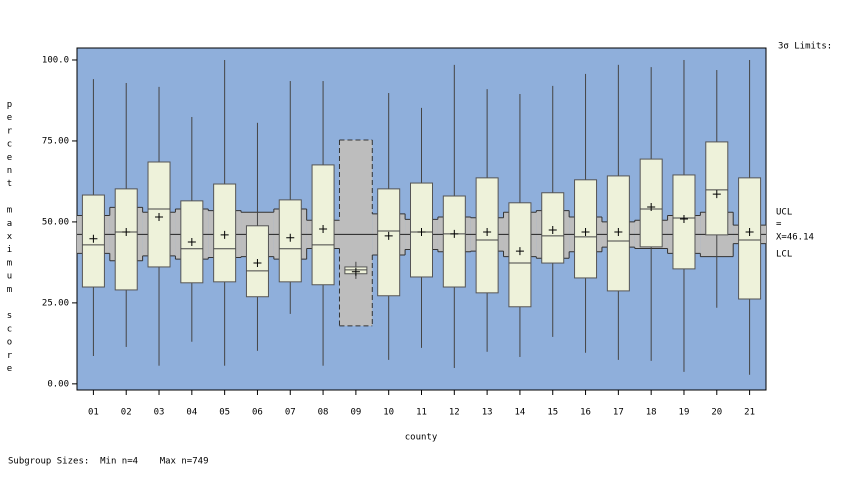  What do you see at coordinates (126, 413) in the screenshot?
I see `x-tick-label: 02` at bounding box center [126, 413].